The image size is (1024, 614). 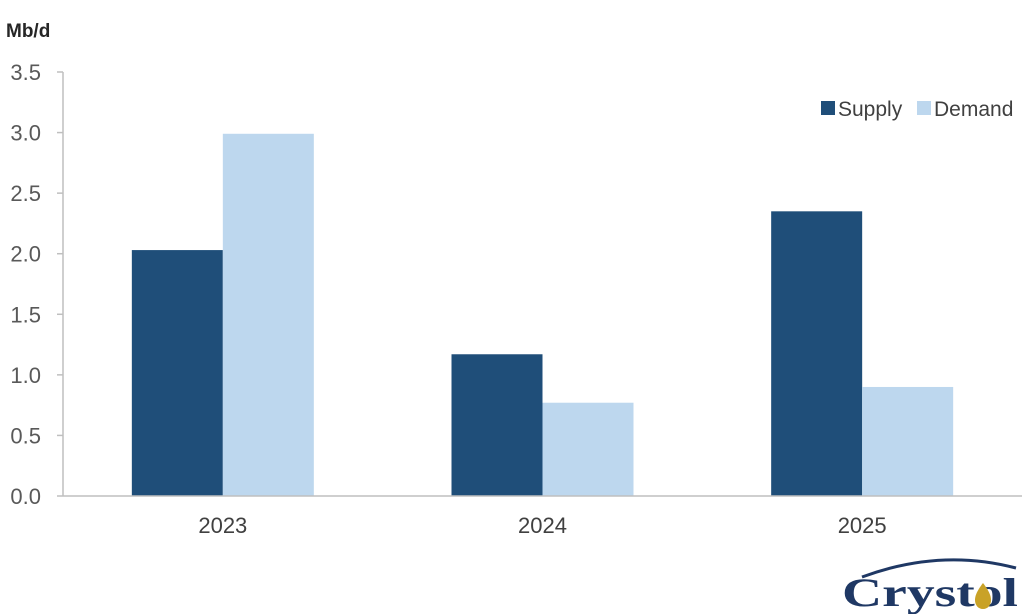 I want to click on legend-label-demand: Demand, so click(x=973, y=109).